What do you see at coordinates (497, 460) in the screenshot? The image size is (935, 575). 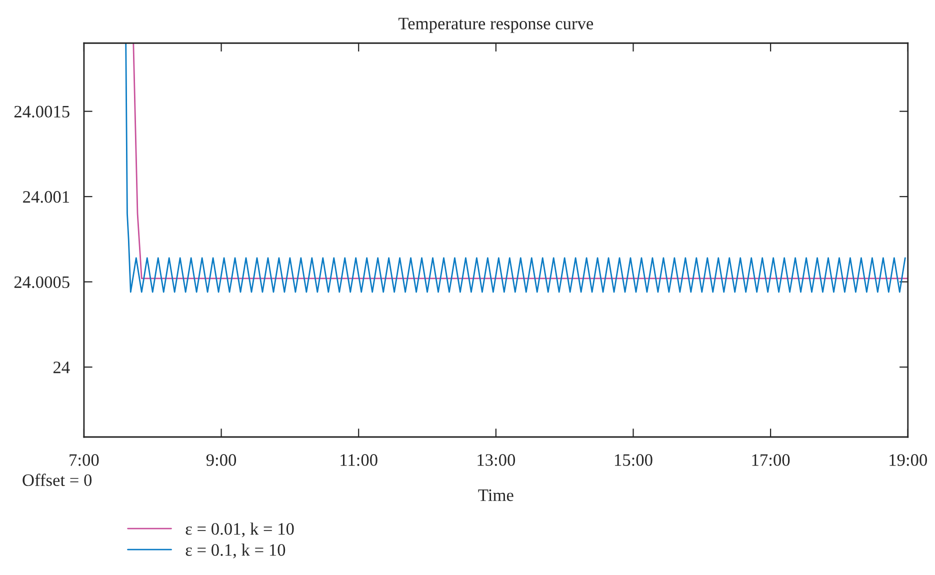 I see `x-tick-label: 13:00` at bounding box center [497, 460].